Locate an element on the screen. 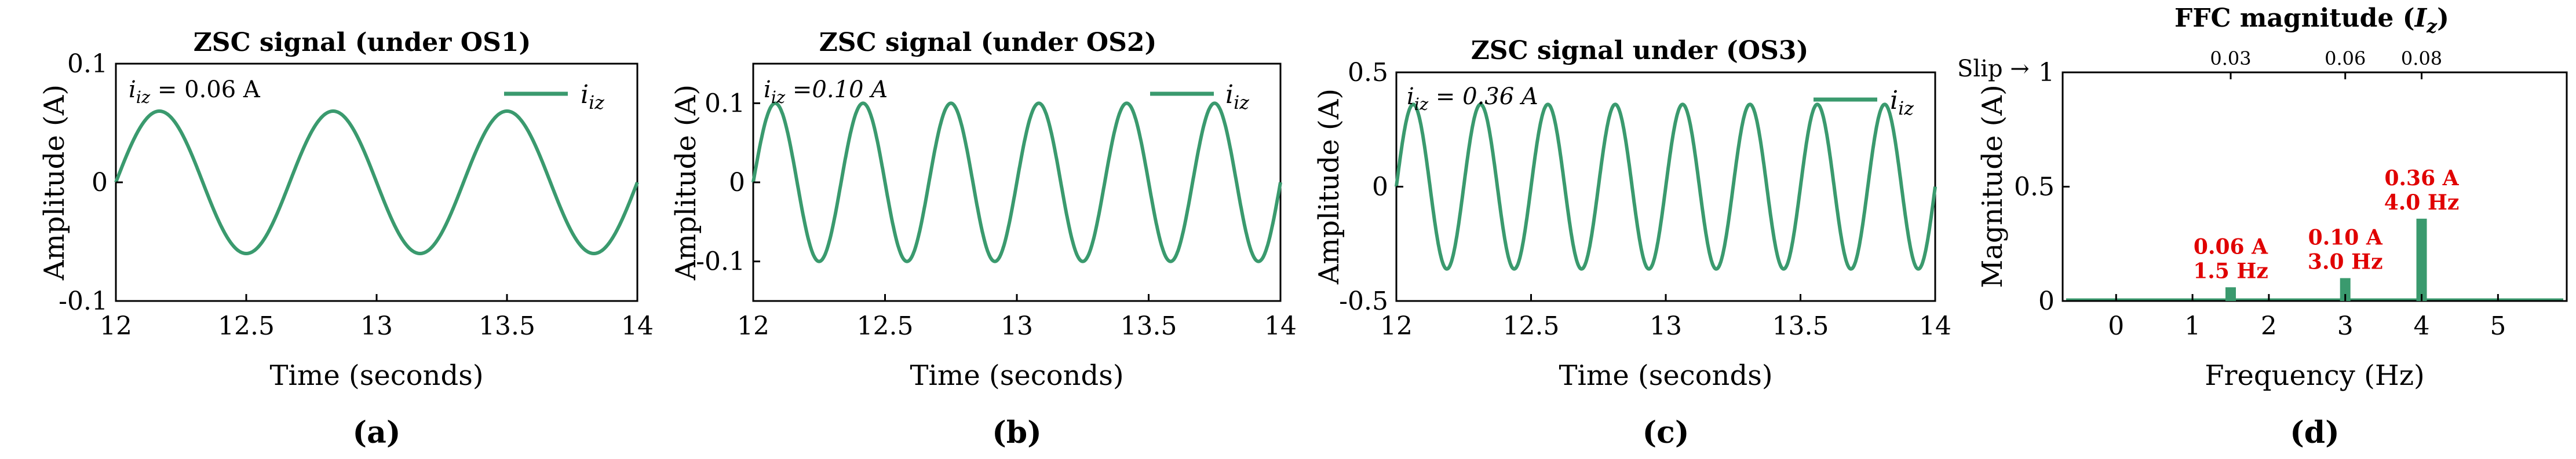  slip-tick-label: 0.08 is located at coordinates (2421, 58).